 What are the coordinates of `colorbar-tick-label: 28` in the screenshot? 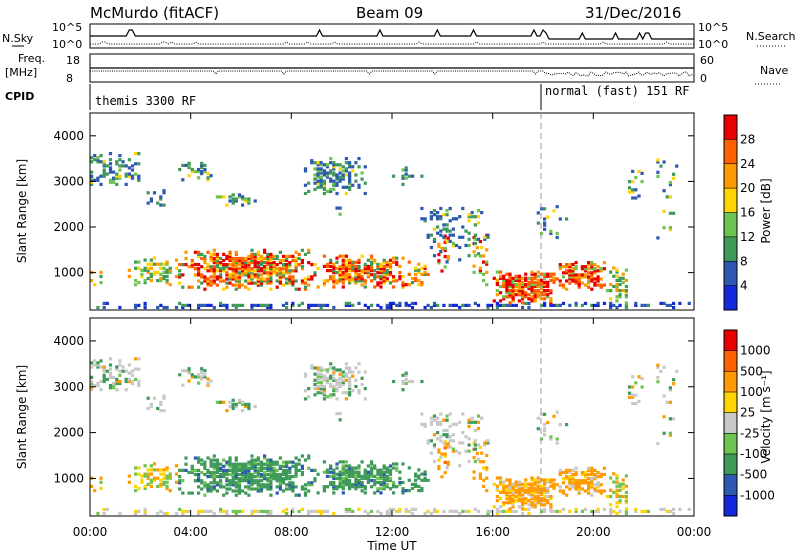 It's located at (747, 139).